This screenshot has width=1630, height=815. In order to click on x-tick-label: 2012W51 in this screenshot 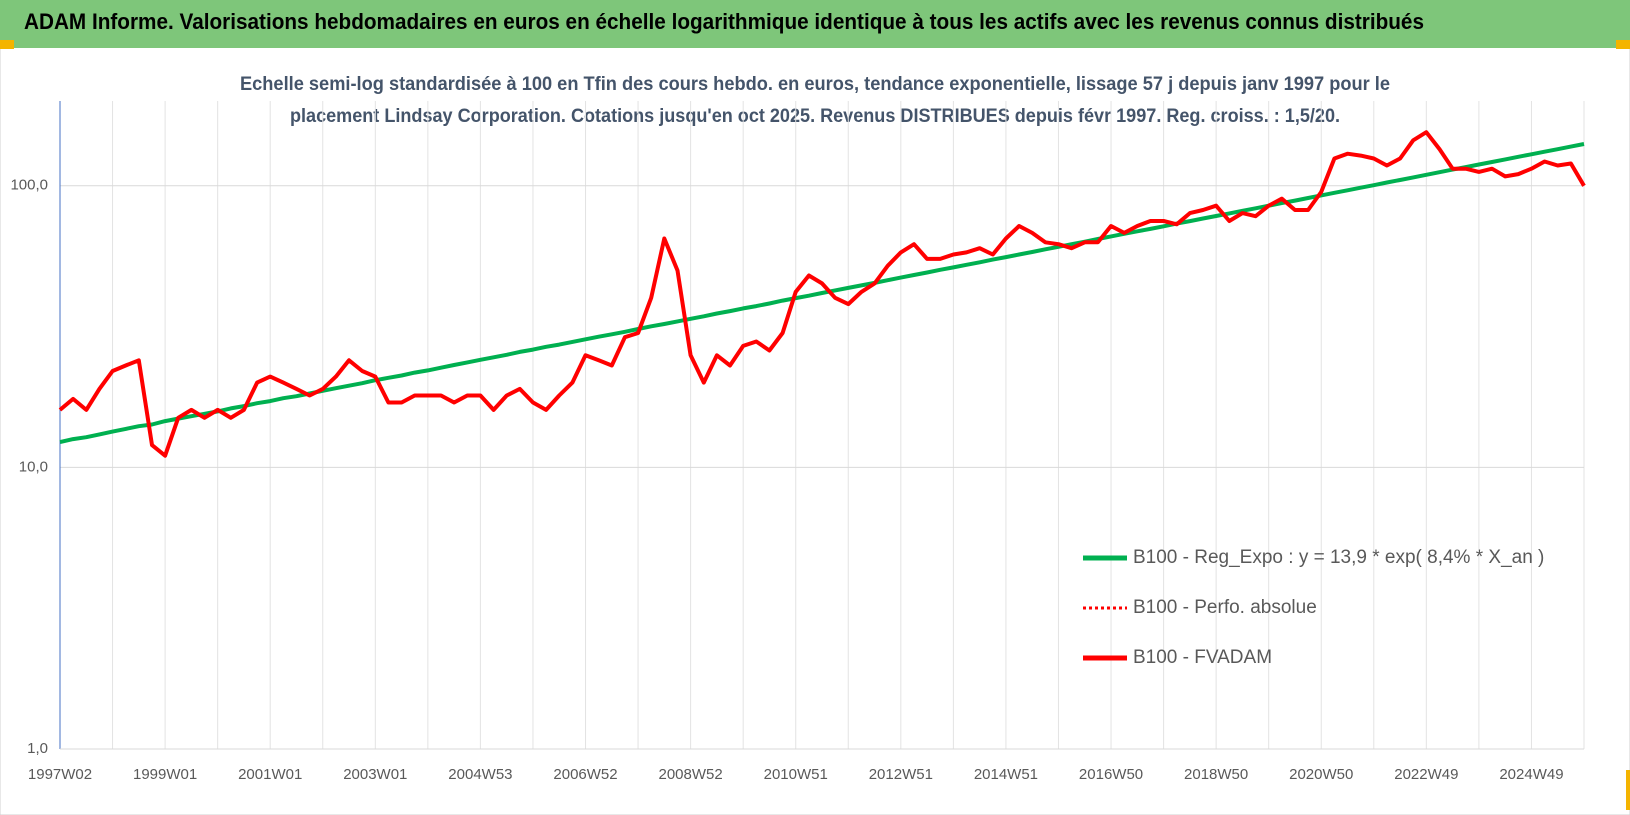, I will do `click(901, 774)`.